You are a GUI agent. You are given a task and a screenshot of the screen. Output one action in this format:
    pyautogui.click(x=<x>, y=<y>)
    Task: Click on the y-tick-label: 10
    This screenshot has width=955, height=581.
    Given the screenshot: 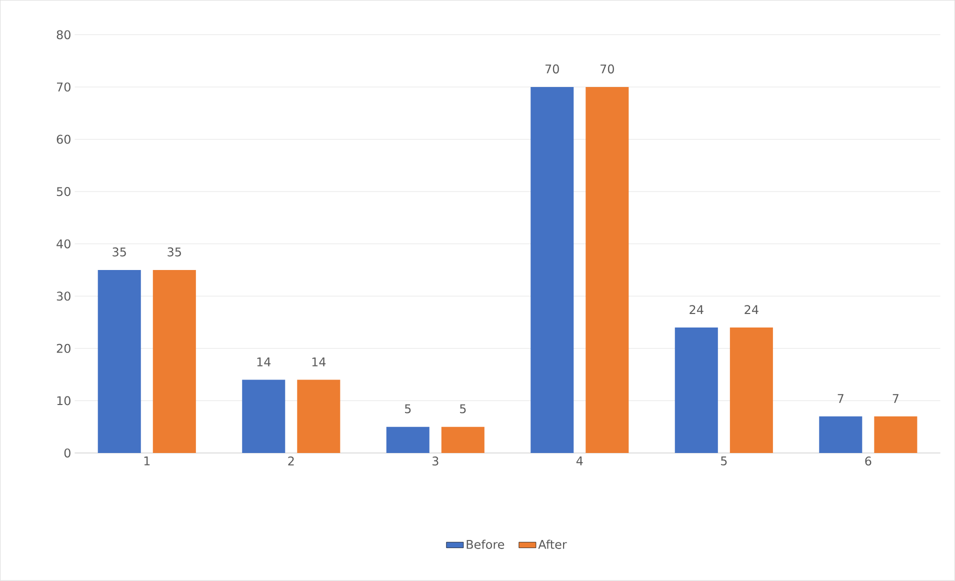 What is the action you would take?
    pyautogui.click(x=63, y=401)
    